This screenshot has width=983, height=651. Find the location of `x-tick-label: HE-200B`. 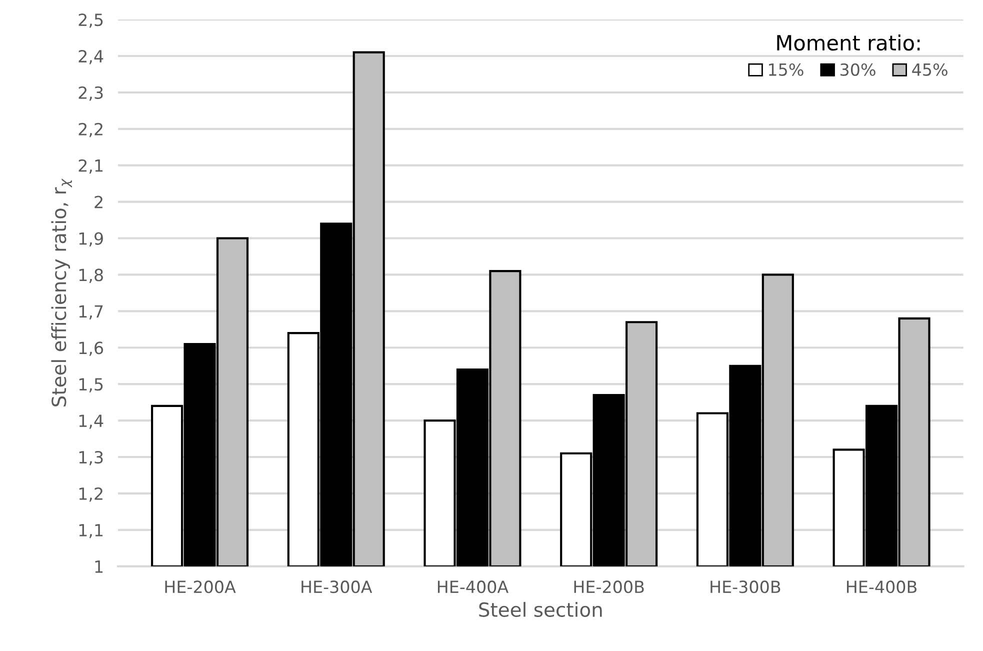

x-tick-label: HE-200B is located at coordinates (609, 587).